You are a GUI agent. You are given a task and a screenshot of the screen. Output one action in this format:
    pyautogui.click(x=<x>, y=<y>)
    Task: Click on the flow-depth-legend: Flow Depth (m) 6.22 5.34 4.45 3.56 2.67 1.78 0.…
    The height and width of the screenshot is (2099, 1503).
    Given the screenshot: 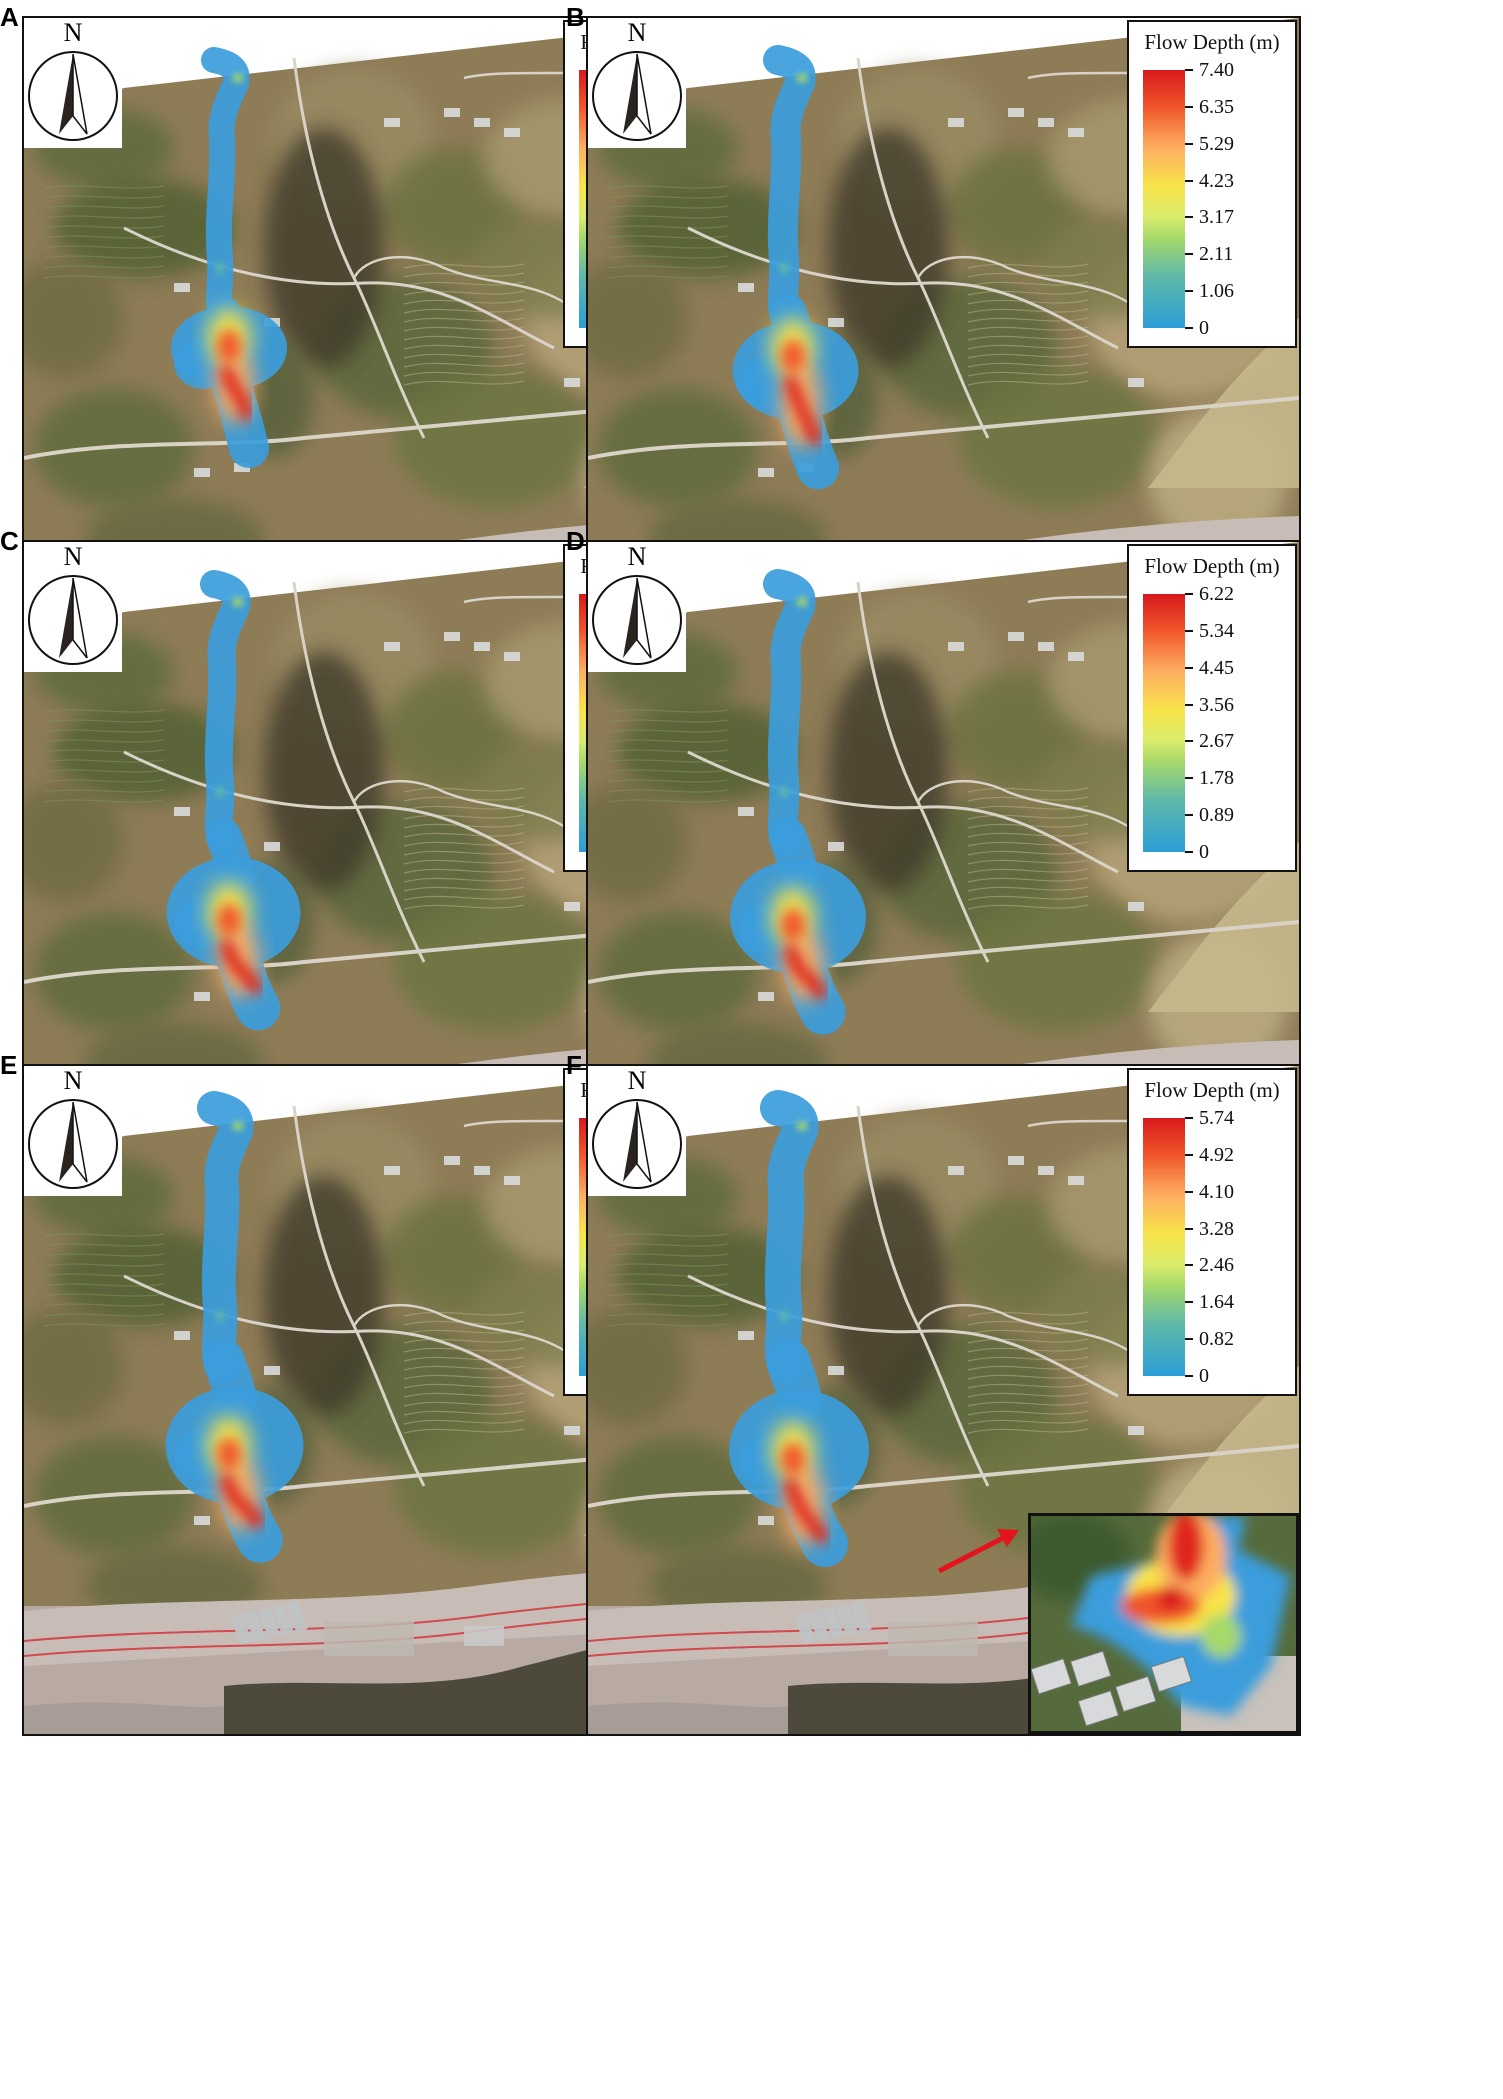 What is the action you would take?
    pyautogui.click(x=1212, y=708)
    